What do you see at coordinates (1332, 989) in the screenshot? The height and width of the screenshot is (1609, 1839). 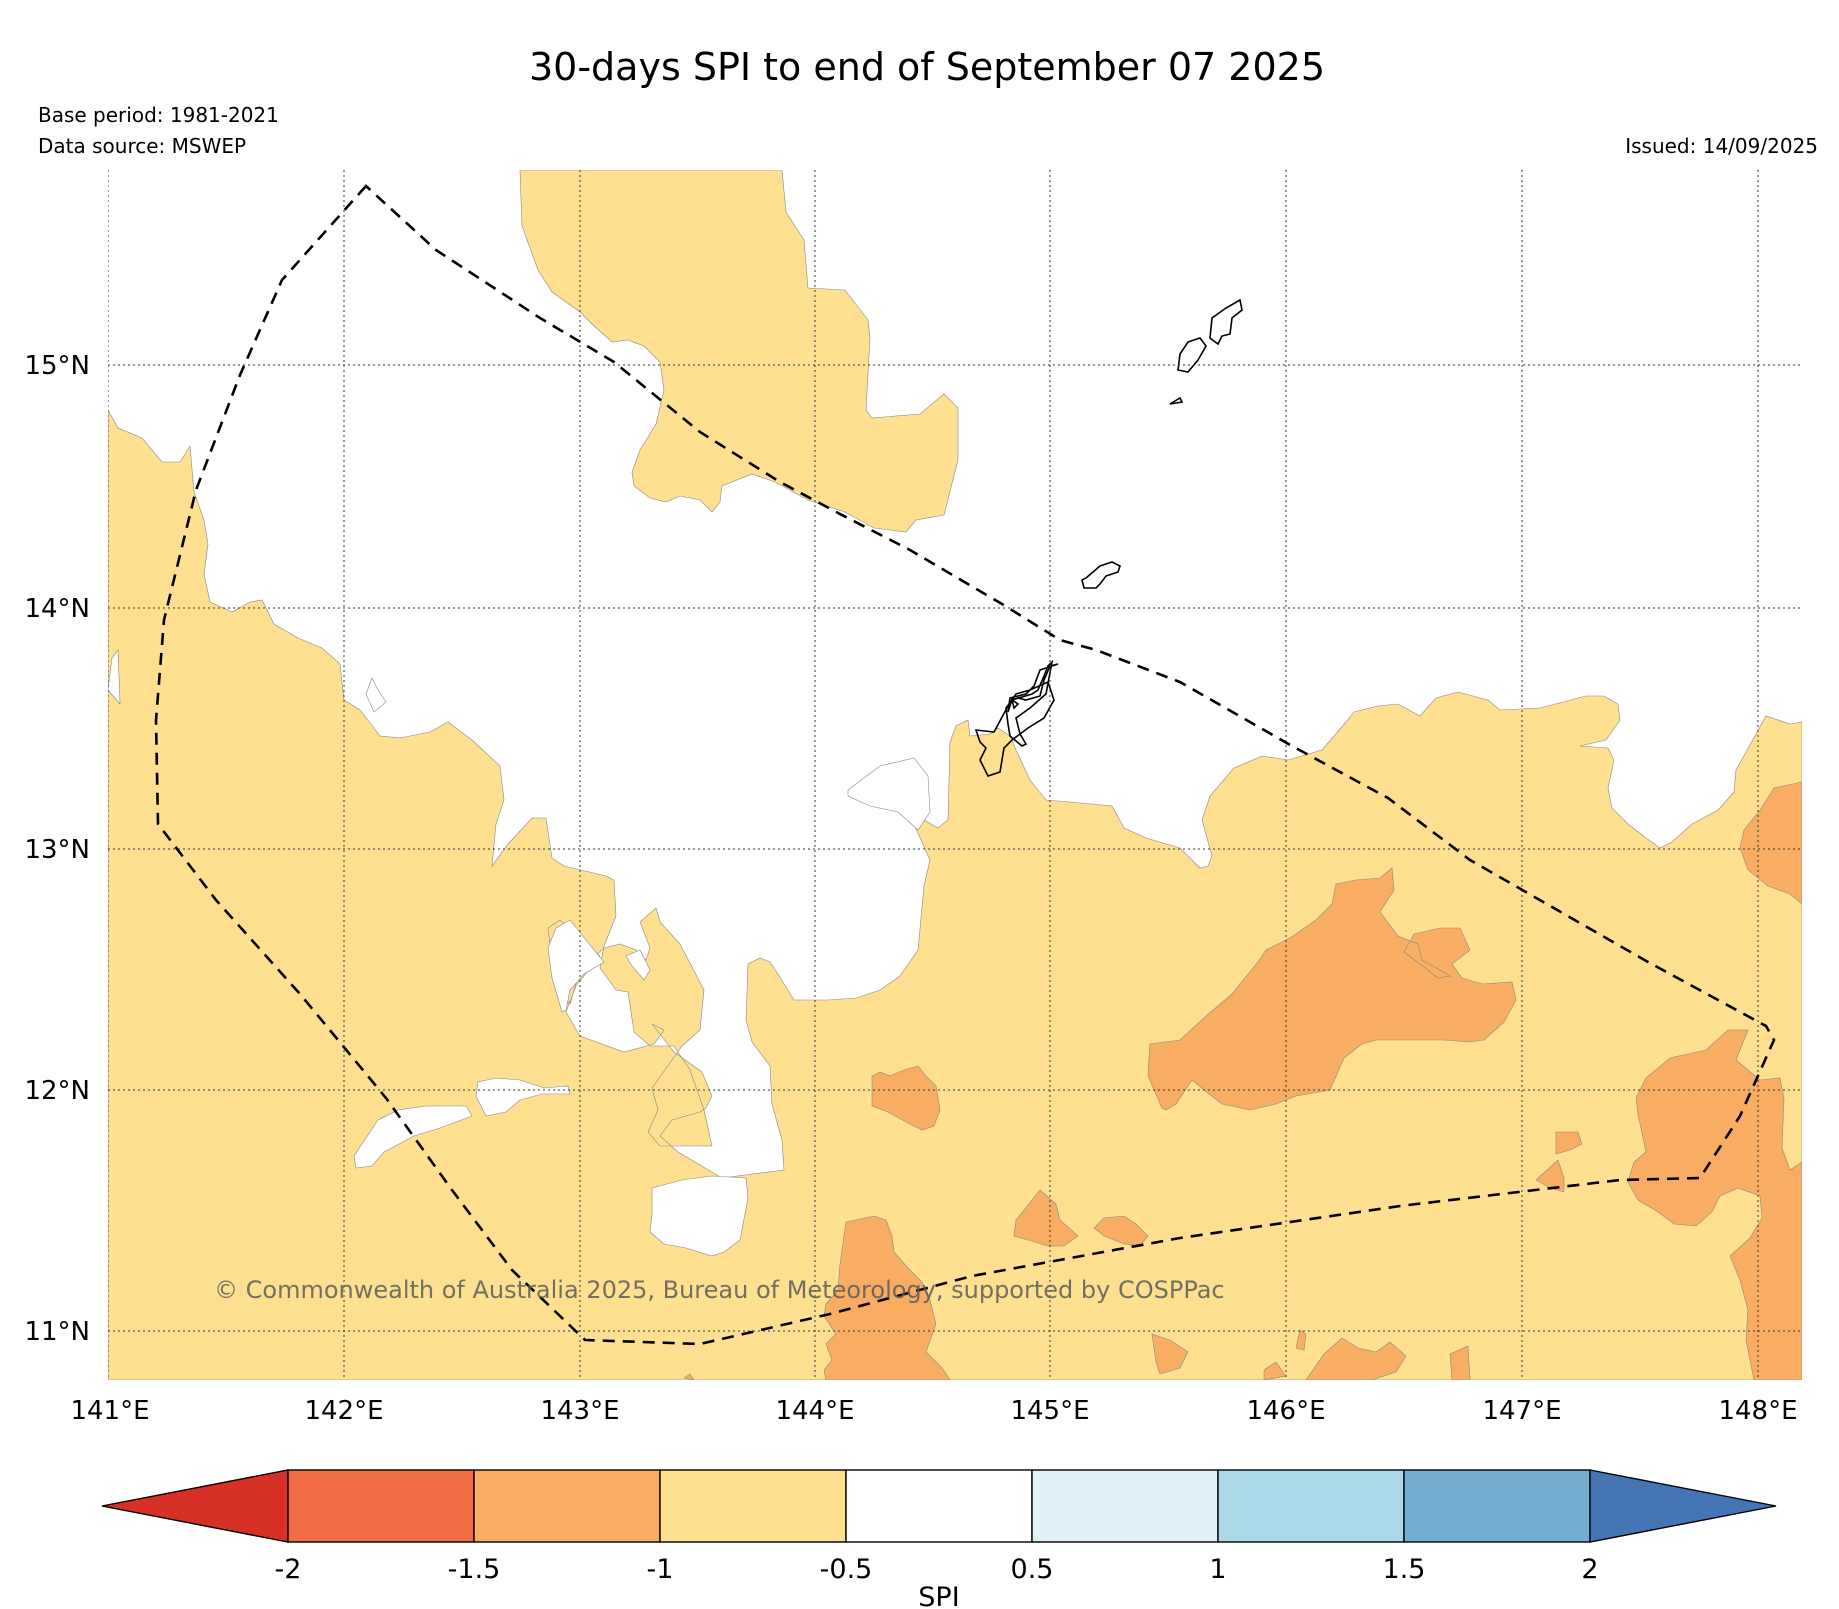 I see `spi-orange-region-central-east` at bounding box center [1332, 989].